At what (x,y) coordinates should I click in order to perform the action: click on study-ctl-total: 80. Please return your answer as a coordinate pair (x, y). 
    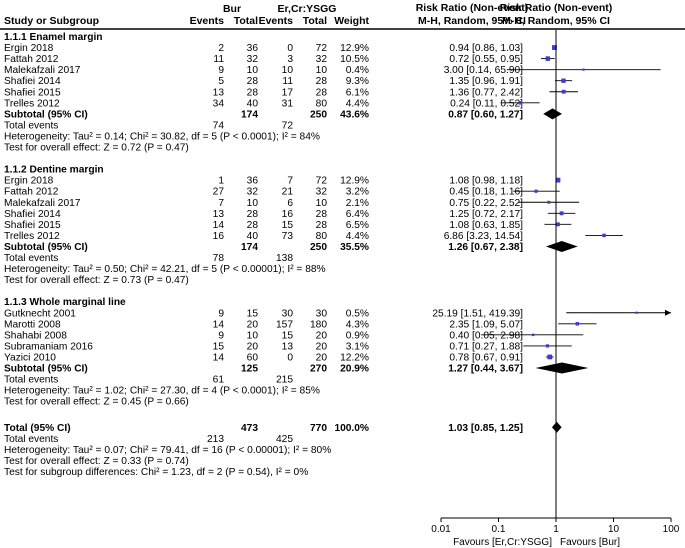
    Looking at the image, I should click on (322, 236).